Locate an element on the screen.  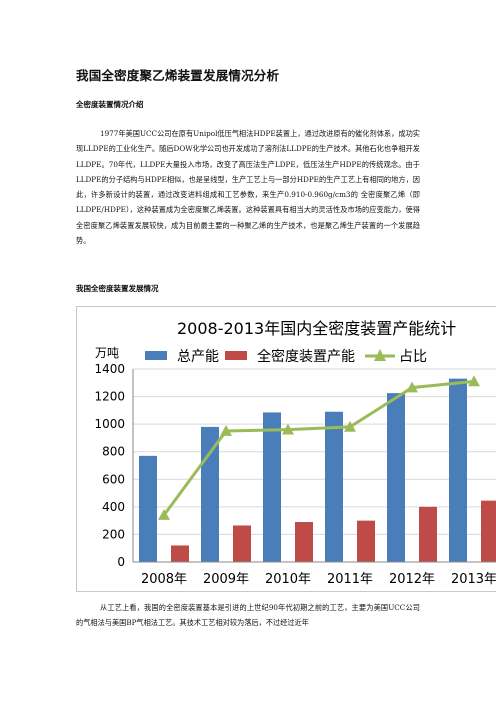
y-tick-label: 0 is located at coordinates (121, 562).